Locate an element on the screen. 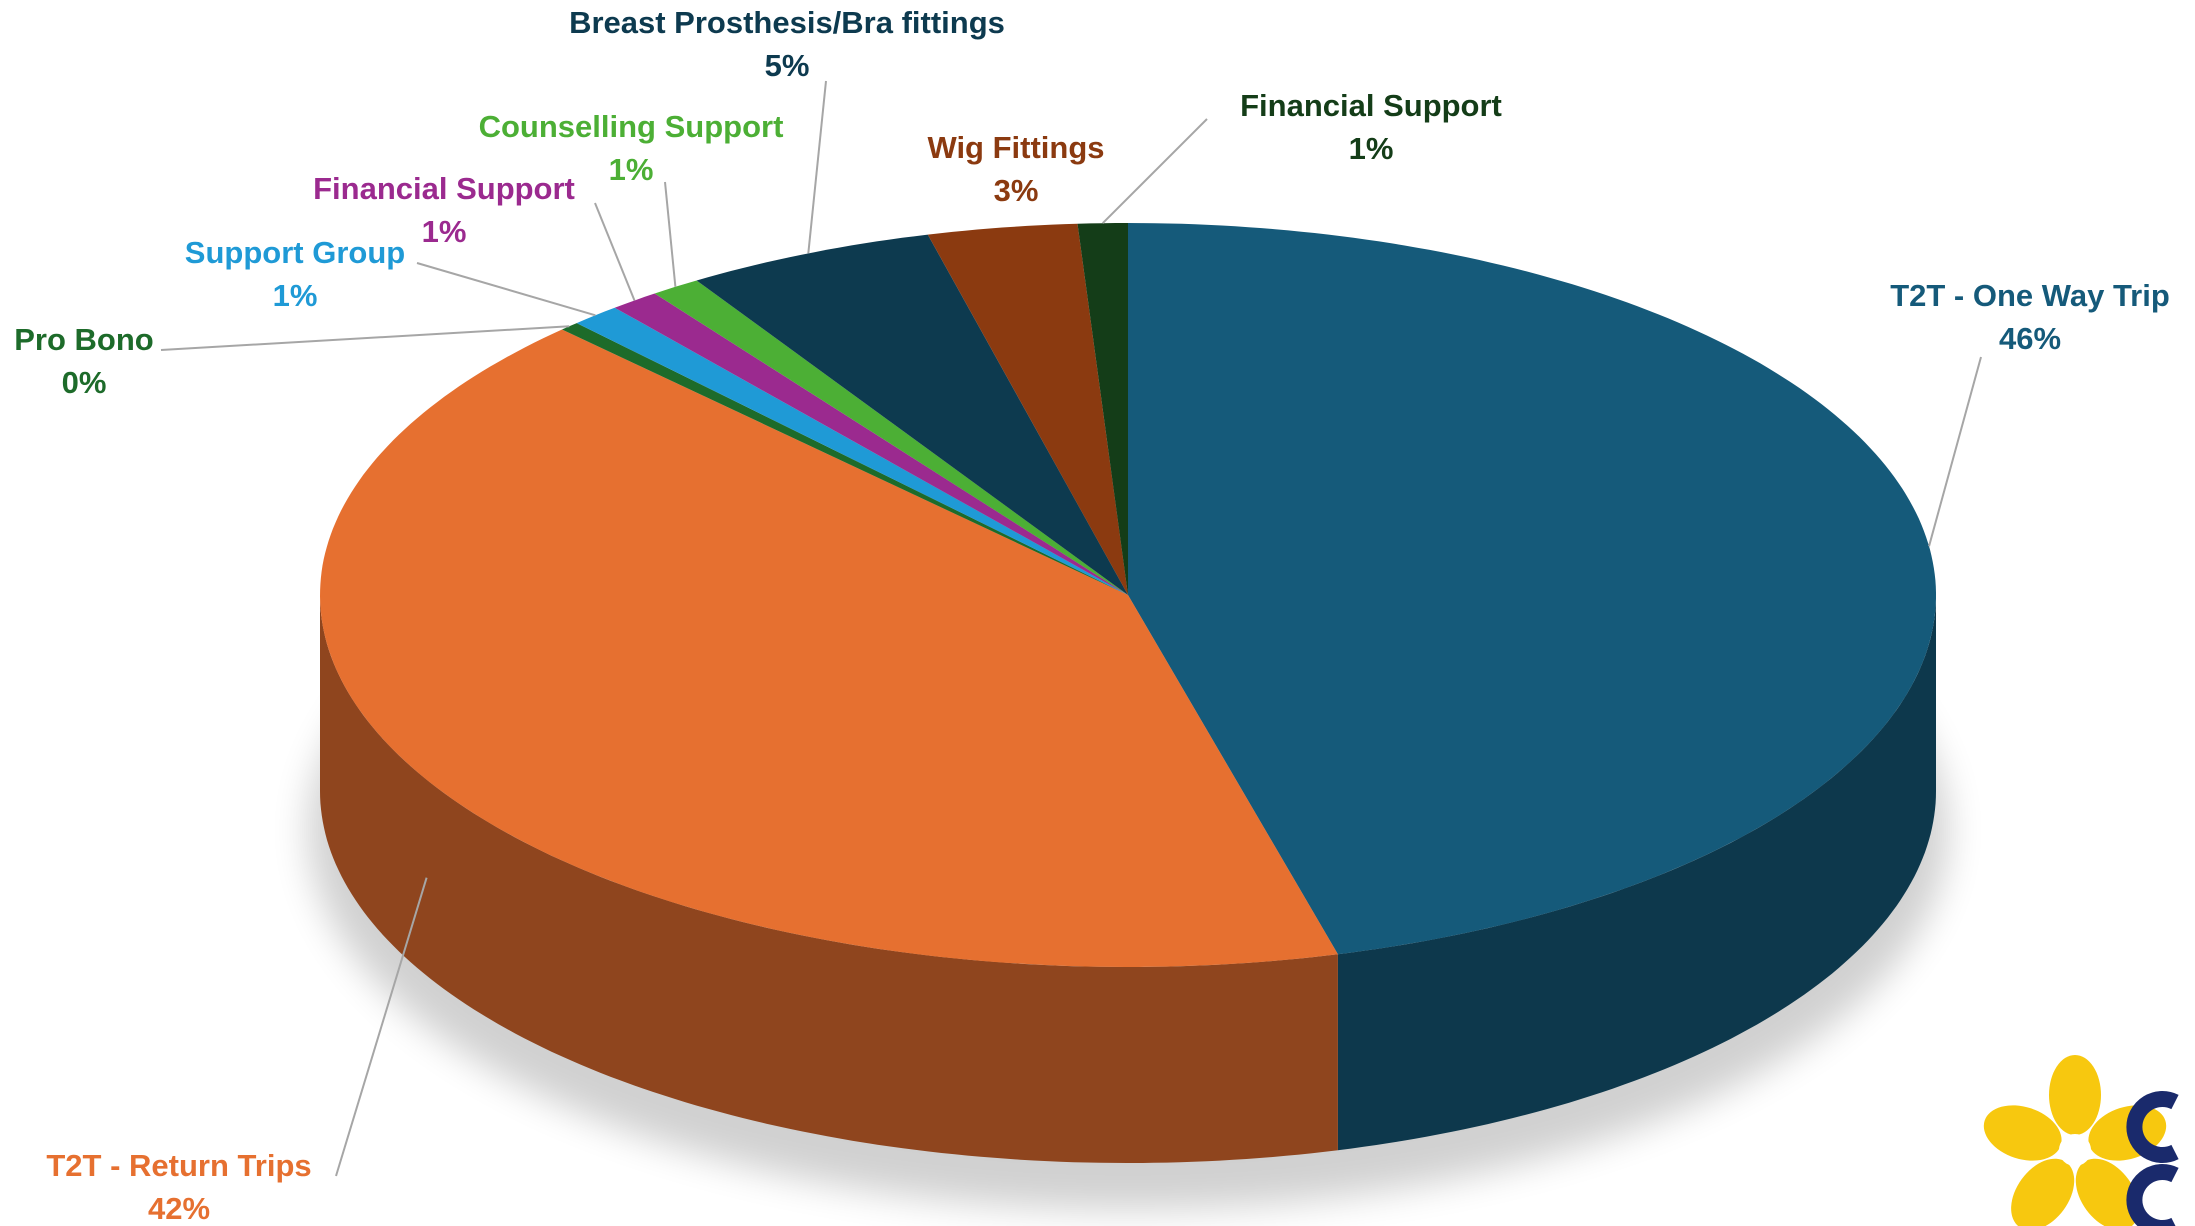  value-label: 3% is located at coordinates (1016, 190).